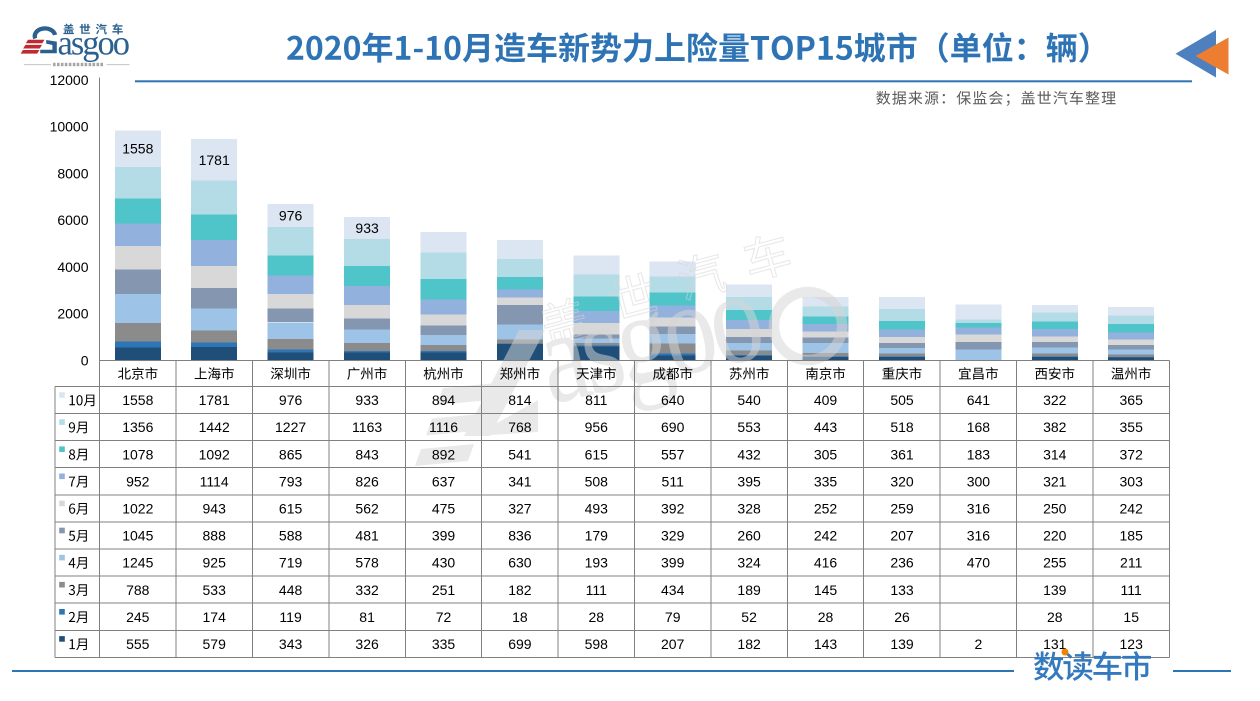  I want to click on svg-text: 1245, so click(137, 563).